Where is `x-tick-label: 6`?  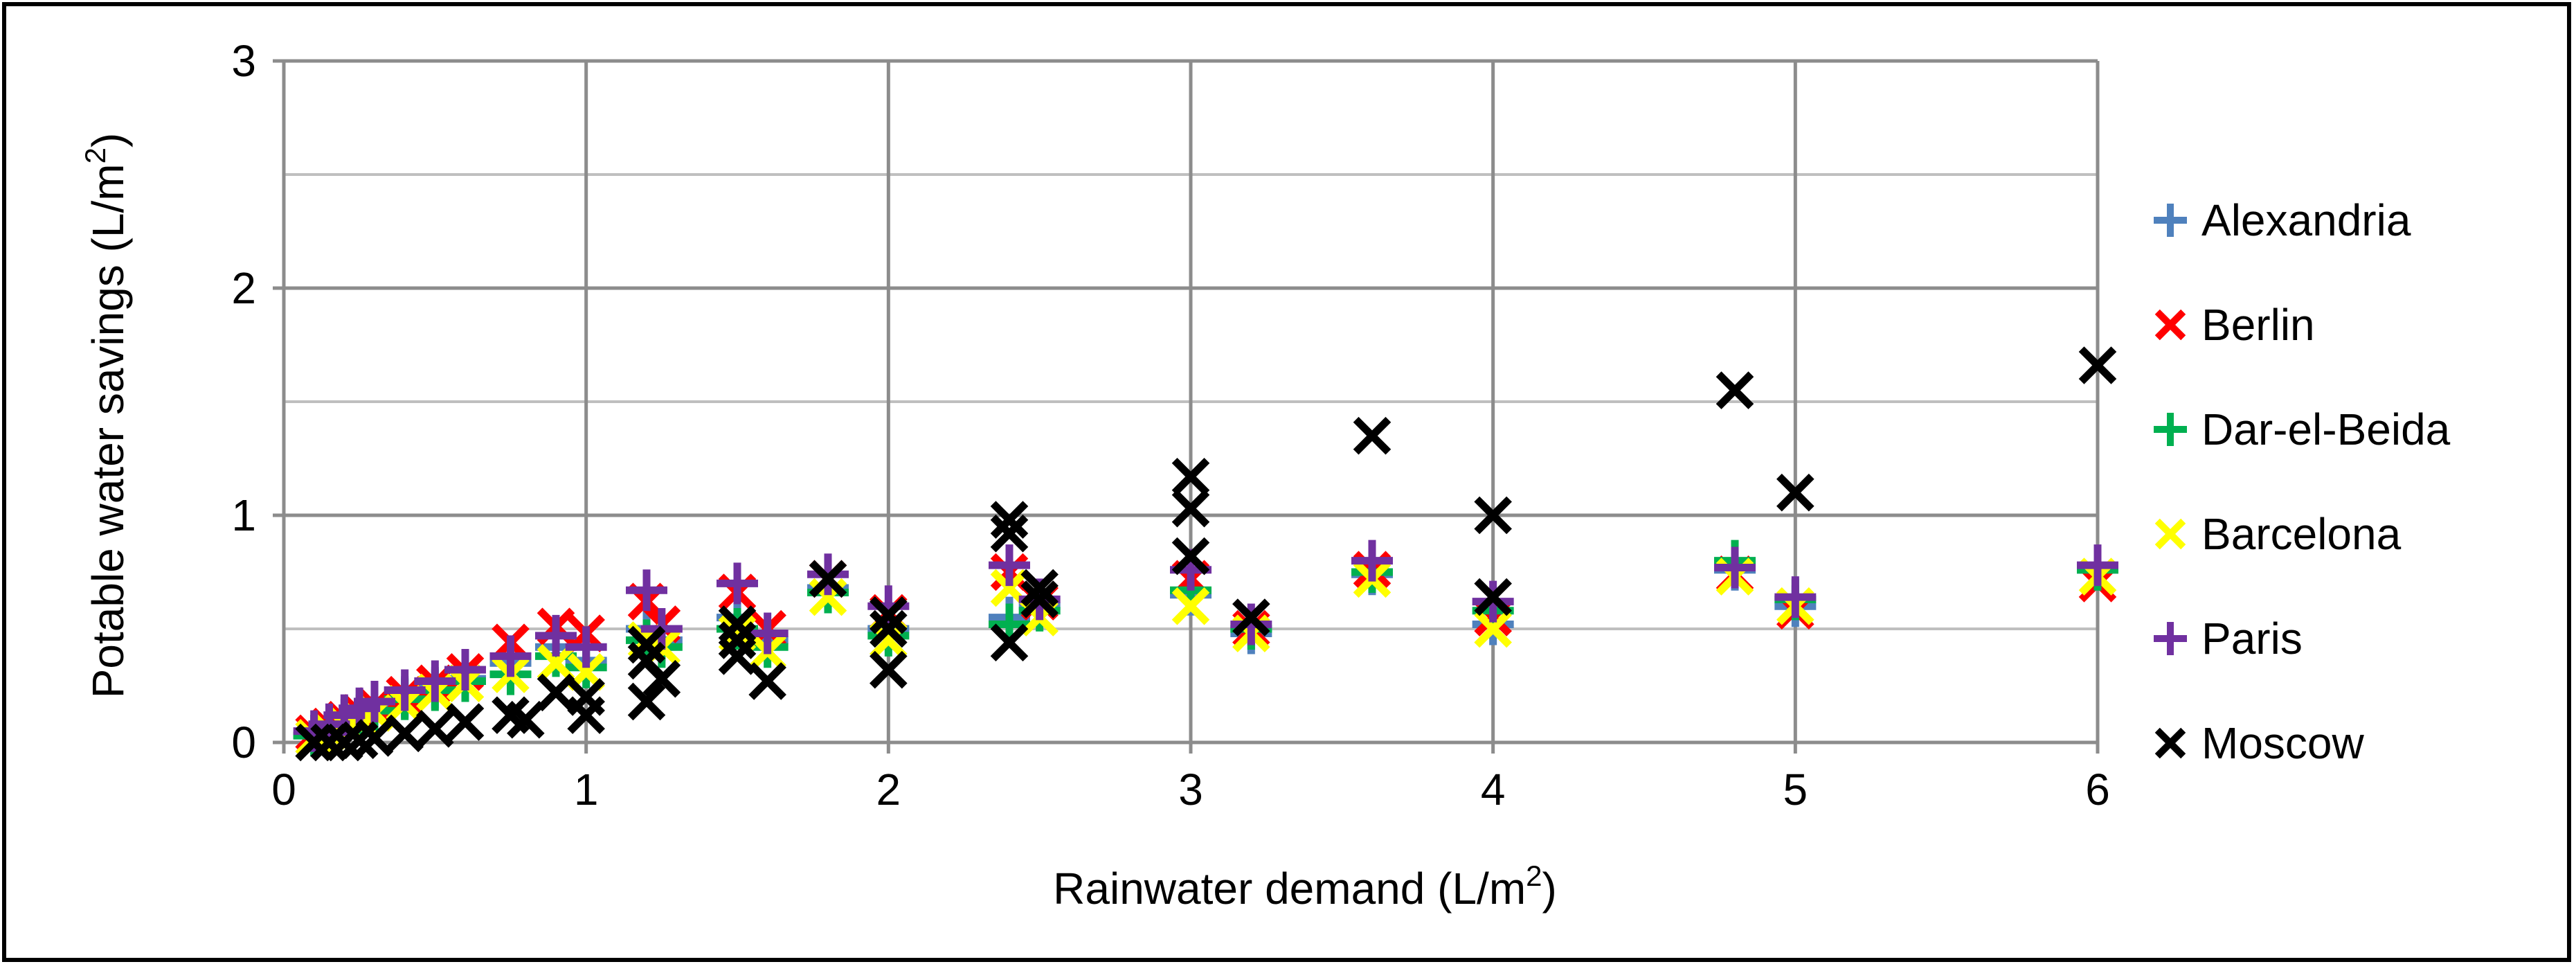 x-tick-label: 6 is located at coordinates (2097, 789).